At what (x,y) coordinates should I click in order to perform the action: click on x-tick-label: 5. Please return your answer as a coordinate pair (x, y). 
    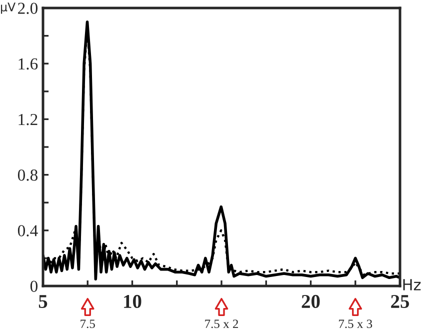
    Looking at the image, I should click on (43, 301).